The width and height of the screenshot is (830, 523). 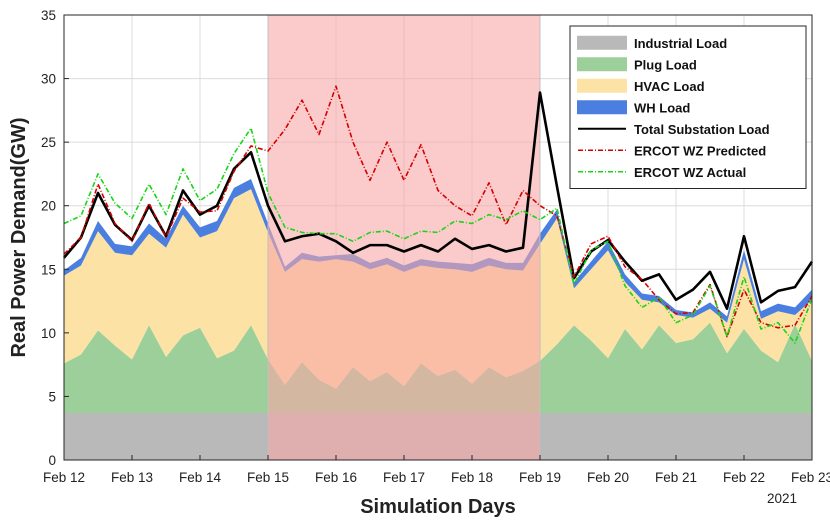 I want to click on y-tick-label-0: 0, so click(x=52, y=460).